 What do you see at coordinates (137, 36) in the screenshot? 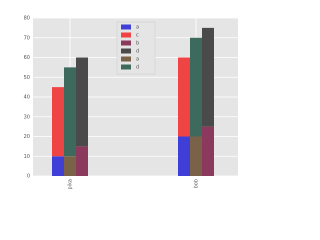
I see `legend-label: c` at bounding box center [137, 36].